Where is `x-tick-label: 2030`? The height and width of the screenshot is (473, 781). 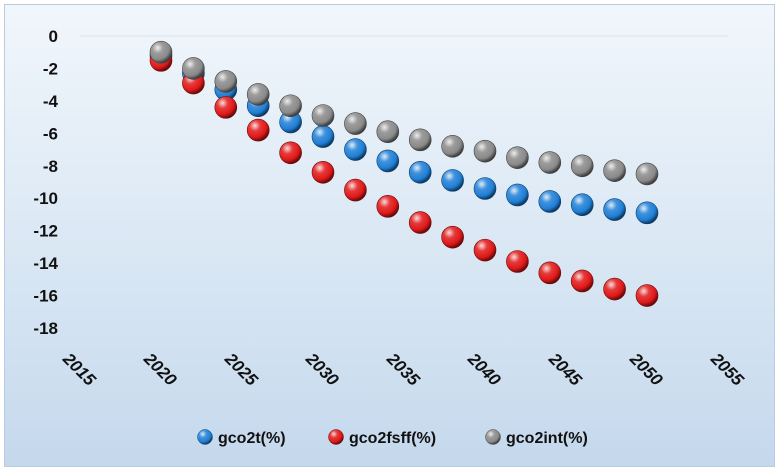
x-tick-label: 2030 is located at coordinates (321, 369).